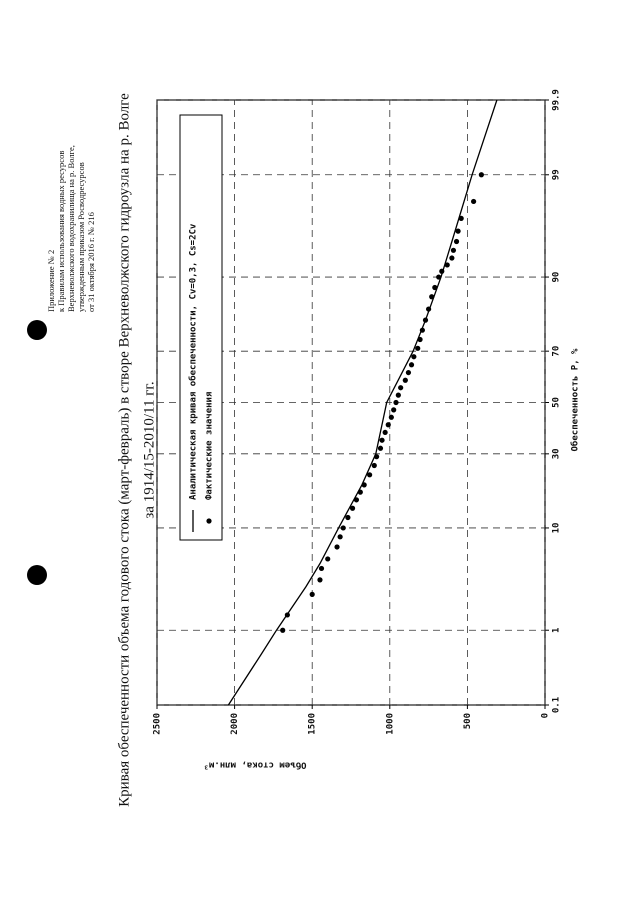 This screenshot has width=640, height=905. What do you see at coordinates (91, 262) in the screenshot?
I see `header-note: от 31 октября 2016 г. № 216` at bounding box center [91, 262].